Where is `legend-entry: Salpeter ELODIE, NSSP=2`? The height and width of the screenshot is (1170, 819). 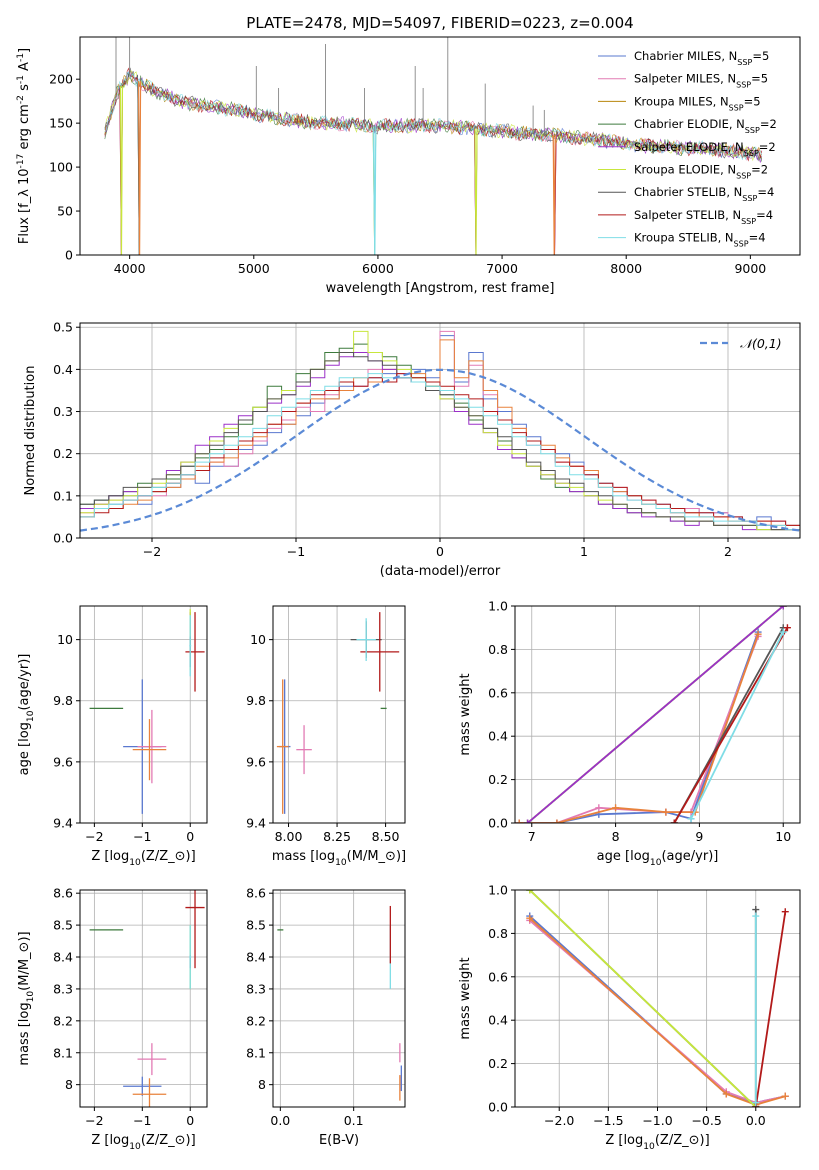 legend-entry: Salpeter ELODIE, NSSP=2 is located at coordinates (705, 149).